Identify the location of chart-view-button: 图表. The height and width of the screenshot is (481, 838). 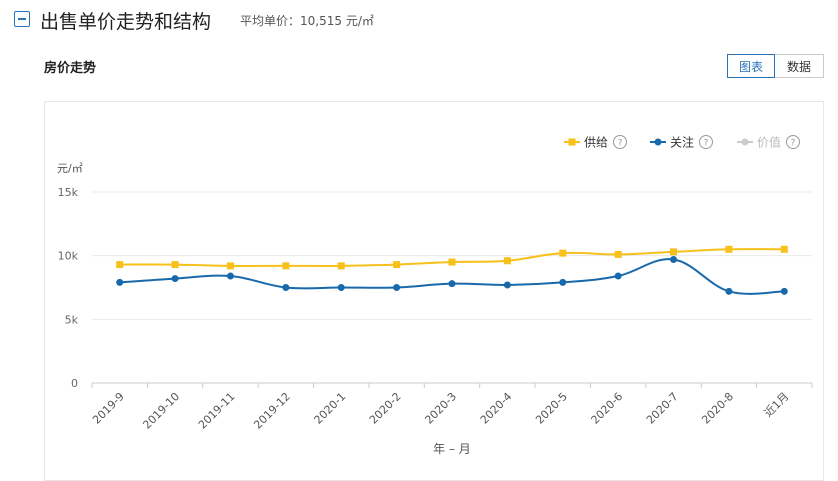
(751, 66).